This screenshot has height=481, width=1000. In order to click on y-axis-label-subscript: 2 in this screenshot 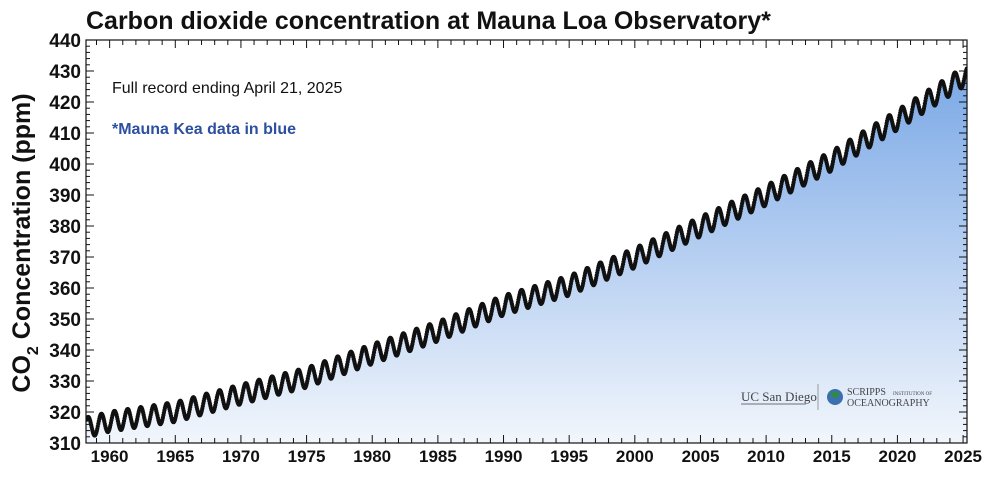, I will do `click(33, 350)`.